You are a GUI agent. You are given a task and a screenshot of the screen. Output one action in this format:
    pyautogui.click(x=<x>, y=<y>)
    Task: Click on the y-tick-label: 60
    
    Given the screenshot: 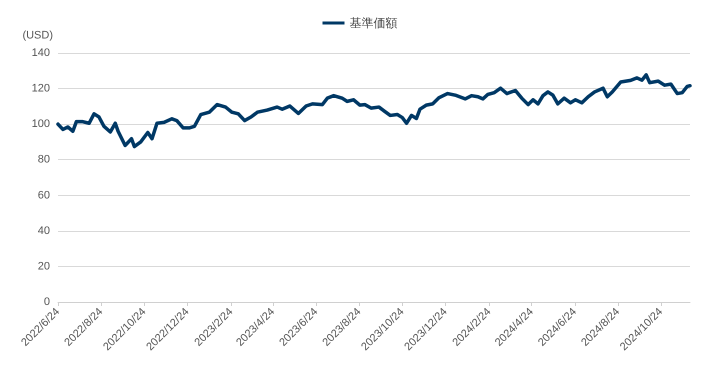 What is the action you would take?
    pyautogui.click(x=44, y=195)
    